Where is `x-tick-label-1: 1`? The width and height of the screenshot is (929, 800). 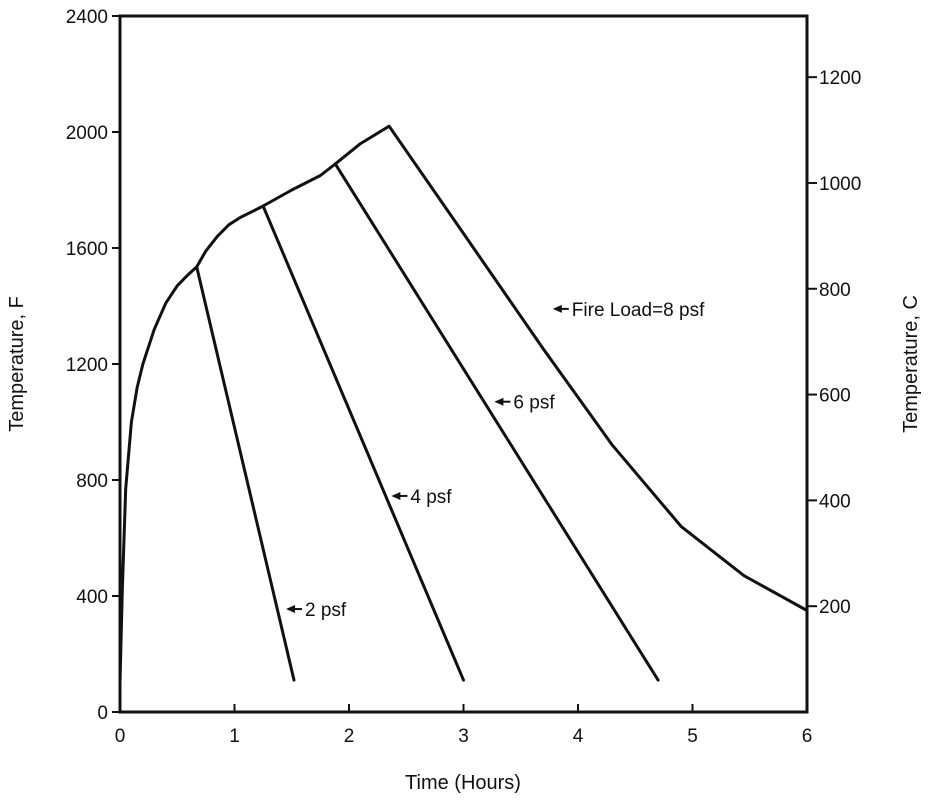
x-tick-label-1: 1 is located at coordinates (234, 736).